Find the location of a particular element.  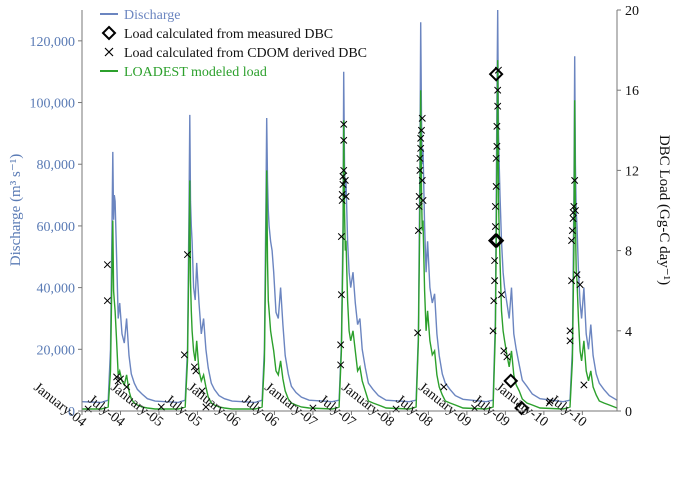

legend-entry: Discharge is located at coordinates (140, 15).